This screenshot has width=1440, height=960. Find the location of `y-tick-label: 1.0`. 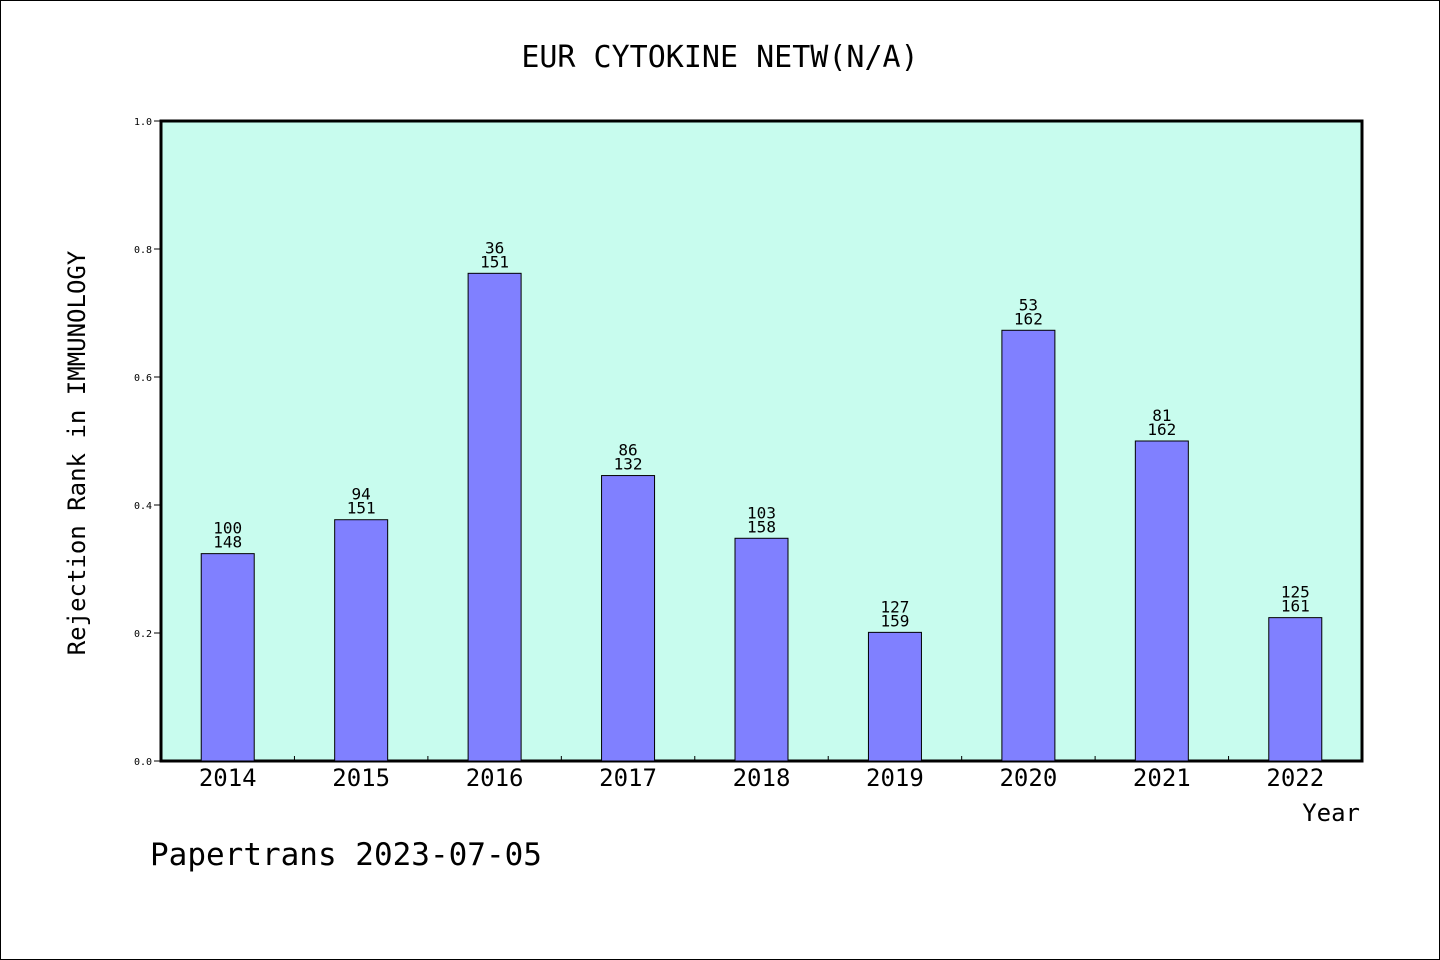

y-tick-label: 1.0 is located at coordinates (143, 122).